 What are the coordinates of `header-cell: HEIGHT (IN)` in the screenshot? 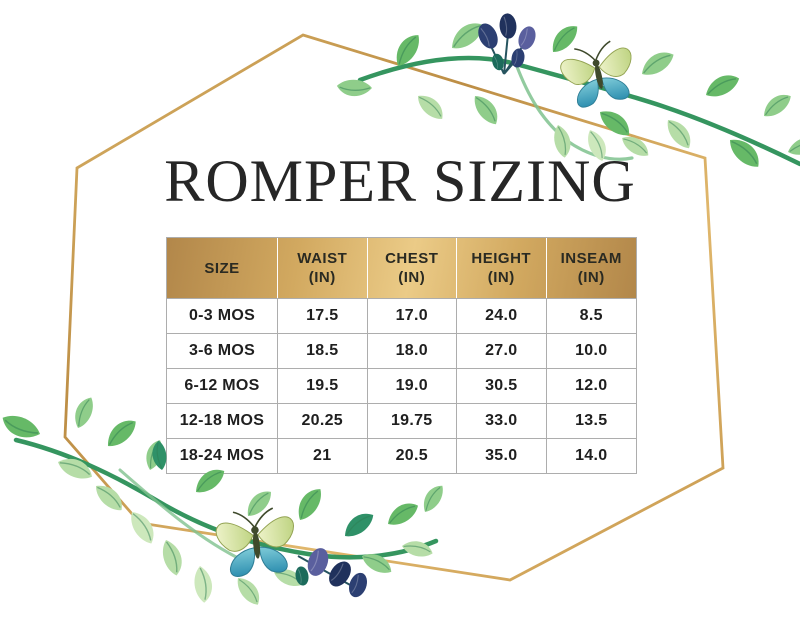 It's located at (502, 268).